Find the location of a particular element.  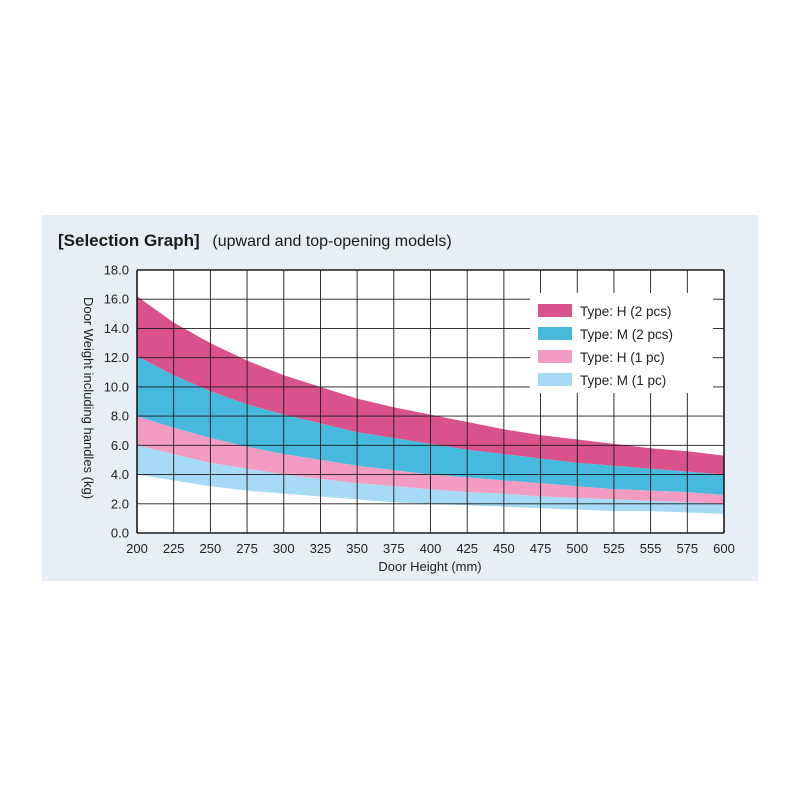

x-tick-label: 575 is located at coordinates (687, 548).